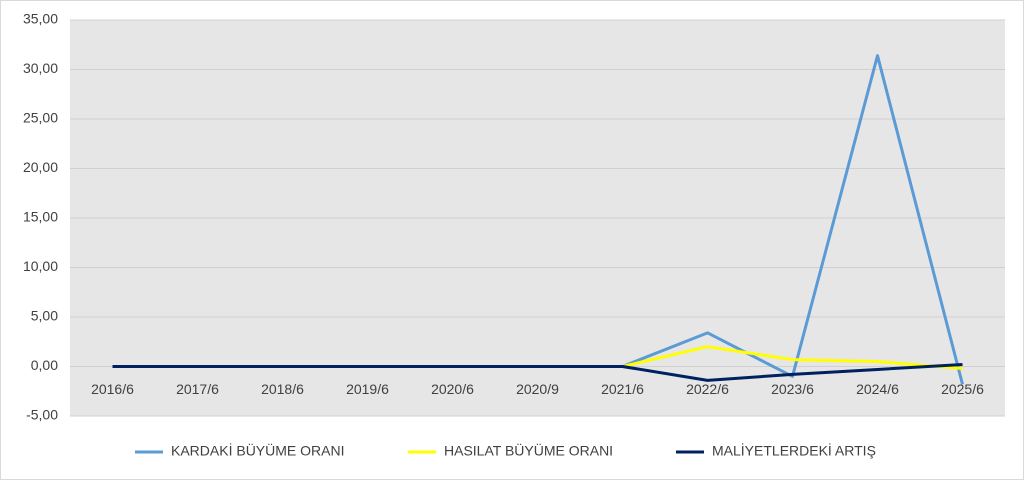 The image size is (1024, 480). What do you see at coordinates (962, 389) in the screenshot?
I see `x-tick-label: 2025/6` at bounding box center [962, 389].